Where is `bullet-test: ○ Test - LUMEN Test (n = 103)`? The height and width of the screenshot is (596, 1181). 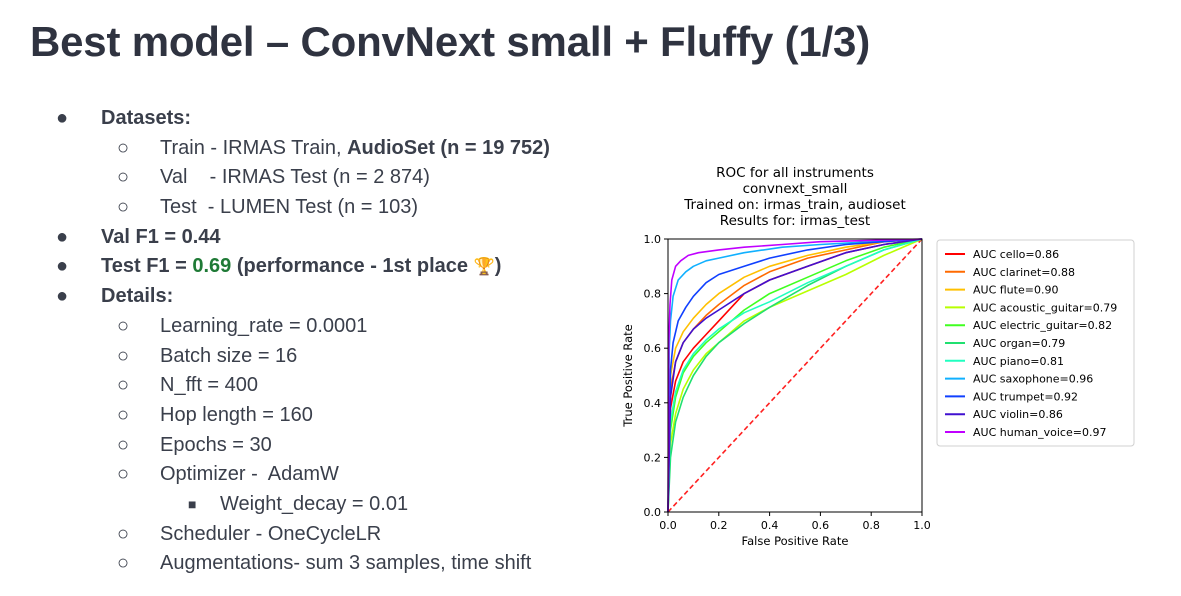 bullet-test: ○ Test - LUMEN Test (n = 103) is located at coordinates (336, 208).